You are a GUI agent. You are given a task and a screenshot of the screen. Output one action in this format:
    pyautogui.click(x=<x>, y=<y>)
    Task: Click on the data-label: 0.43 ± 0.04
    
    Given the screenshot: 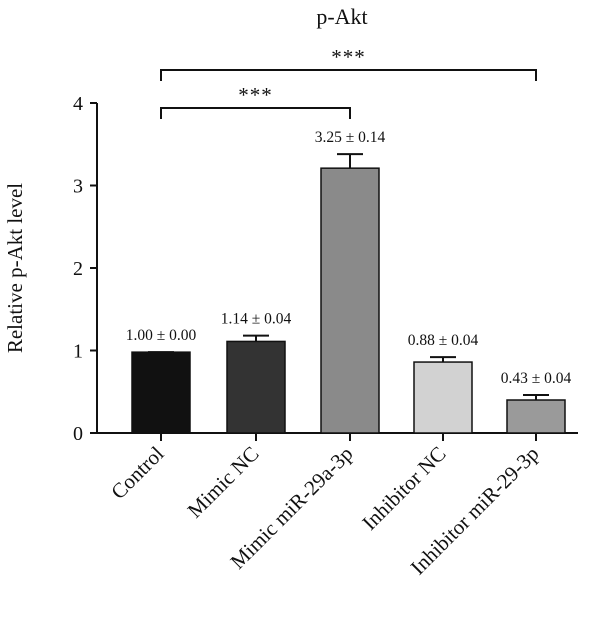 What is the action you would take?
    pyautogui.click(x=536, y=378)
    